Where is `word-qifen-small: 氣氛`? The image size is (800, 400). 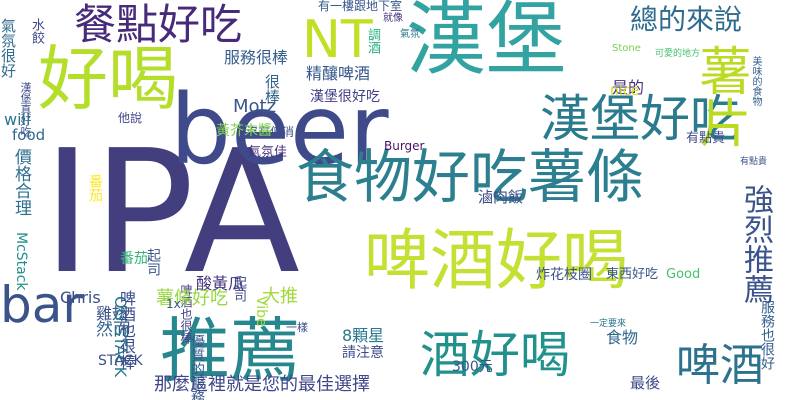
word-qifen-small: 氣氛 is located at coordinates (410, 34).